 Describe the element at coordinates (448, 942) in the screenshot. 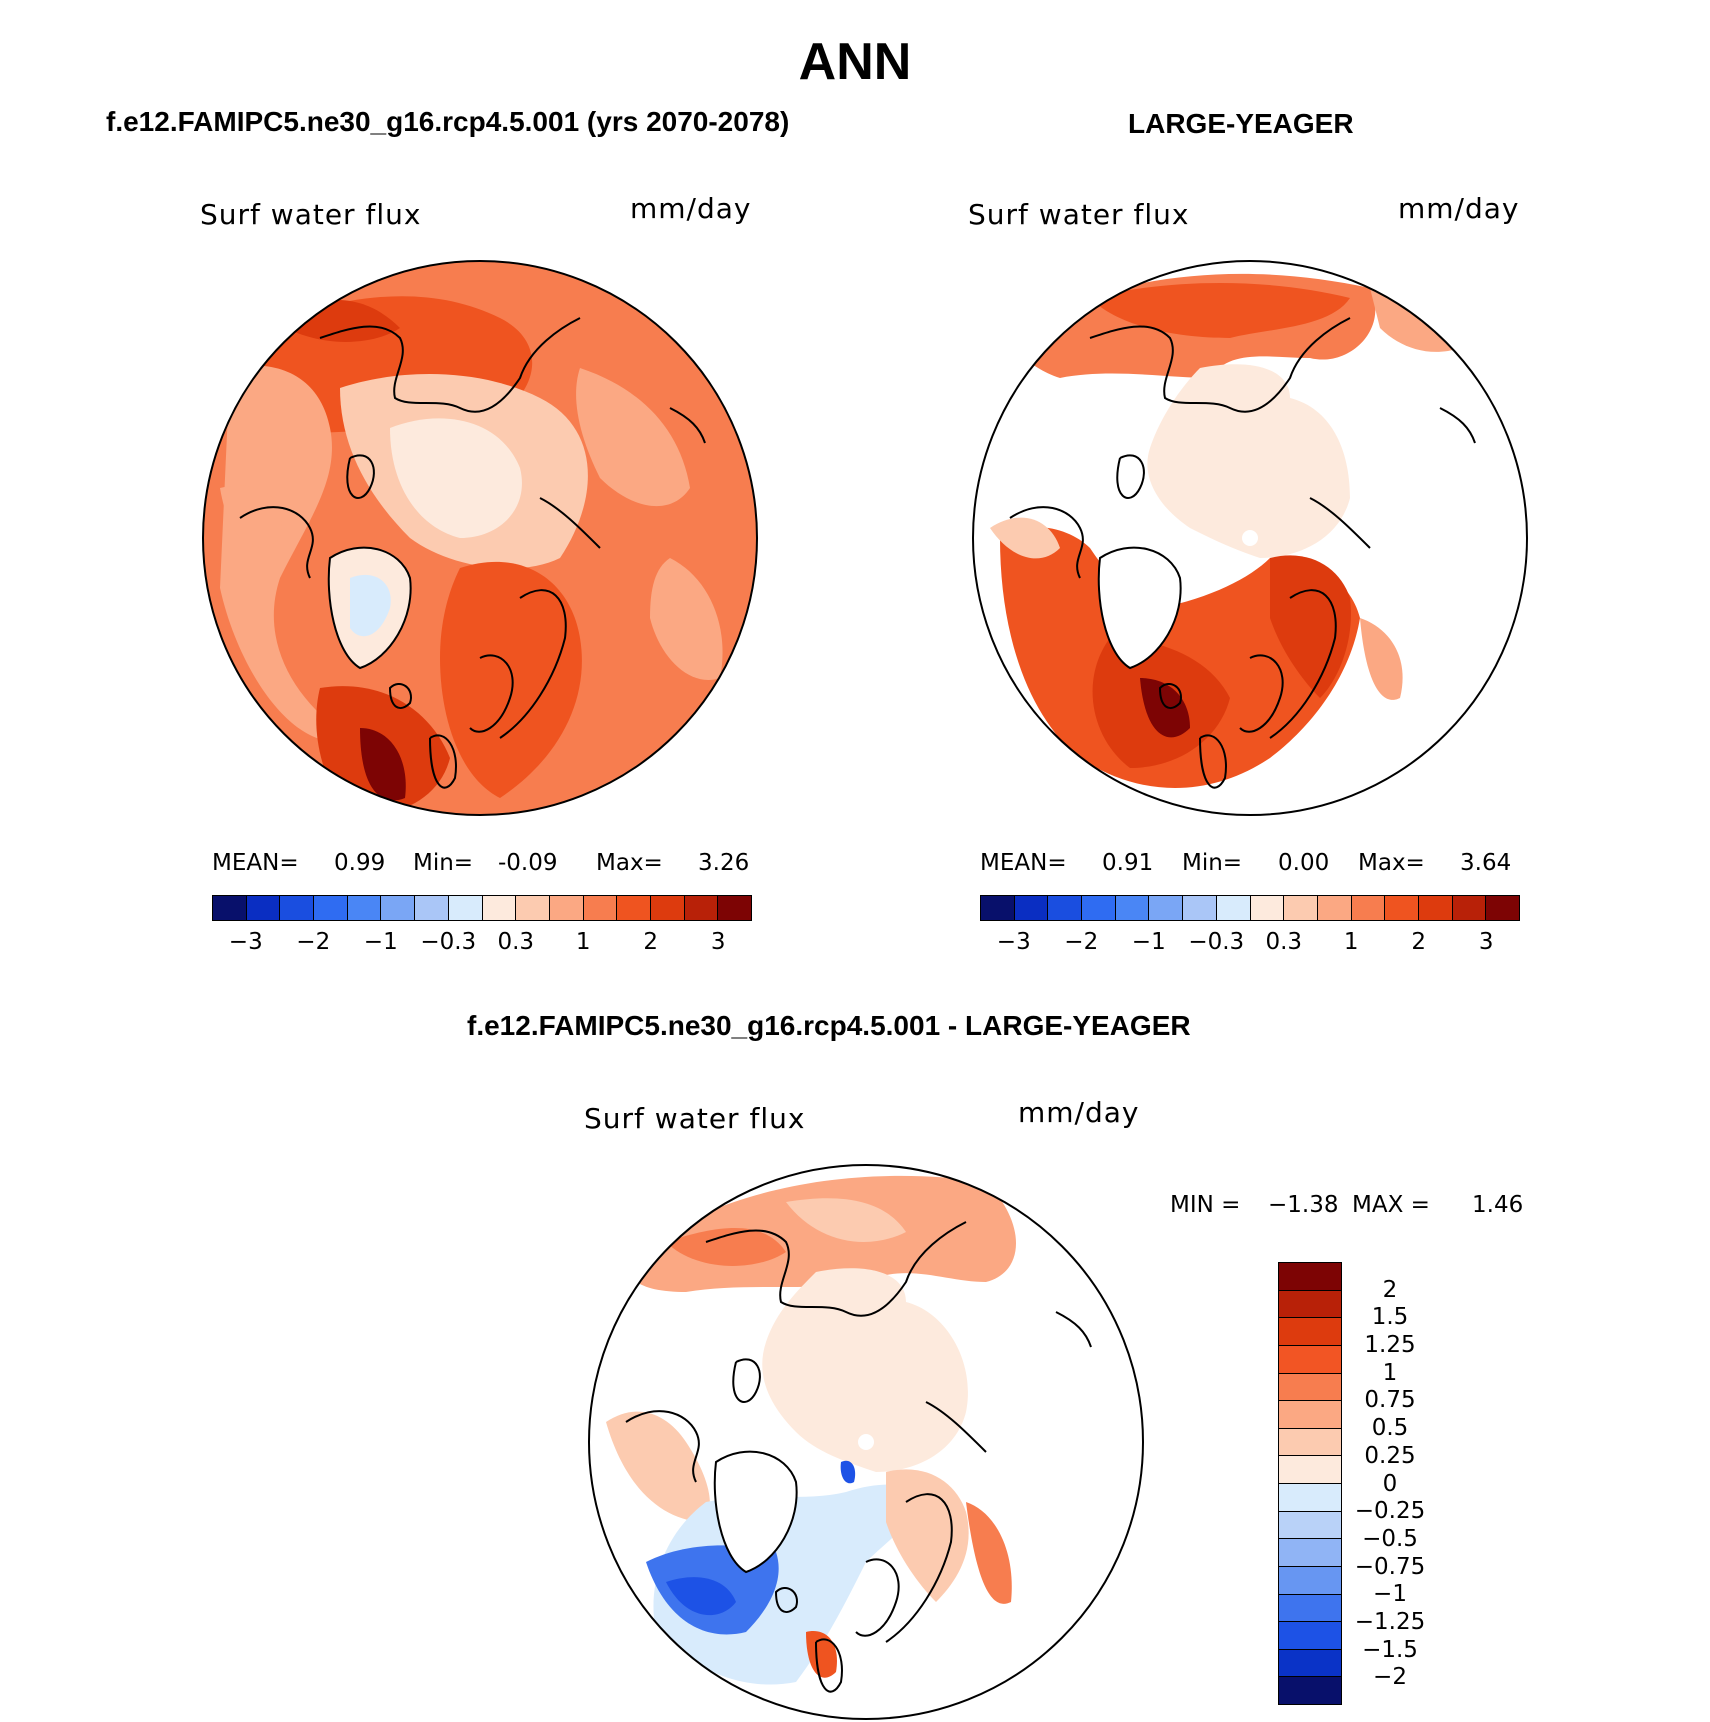

I see `colorbar-tick-label: −0.3` at that location.